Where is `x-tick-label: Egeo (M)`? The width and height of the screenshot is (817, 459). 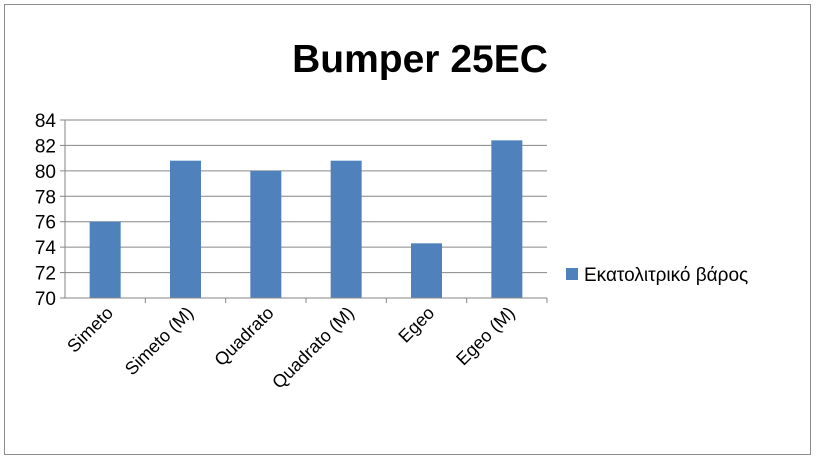 x-tick-label: Egeo (M) is located at coordinates (485, 336).